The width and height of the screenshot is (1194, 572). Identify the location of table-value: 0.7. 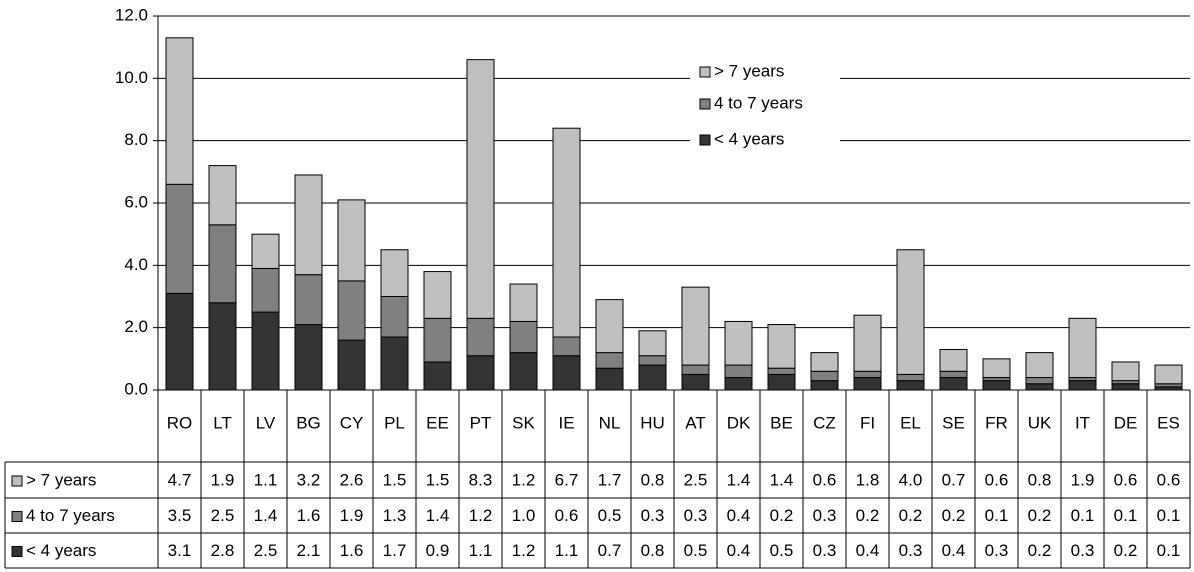
(954, 479).